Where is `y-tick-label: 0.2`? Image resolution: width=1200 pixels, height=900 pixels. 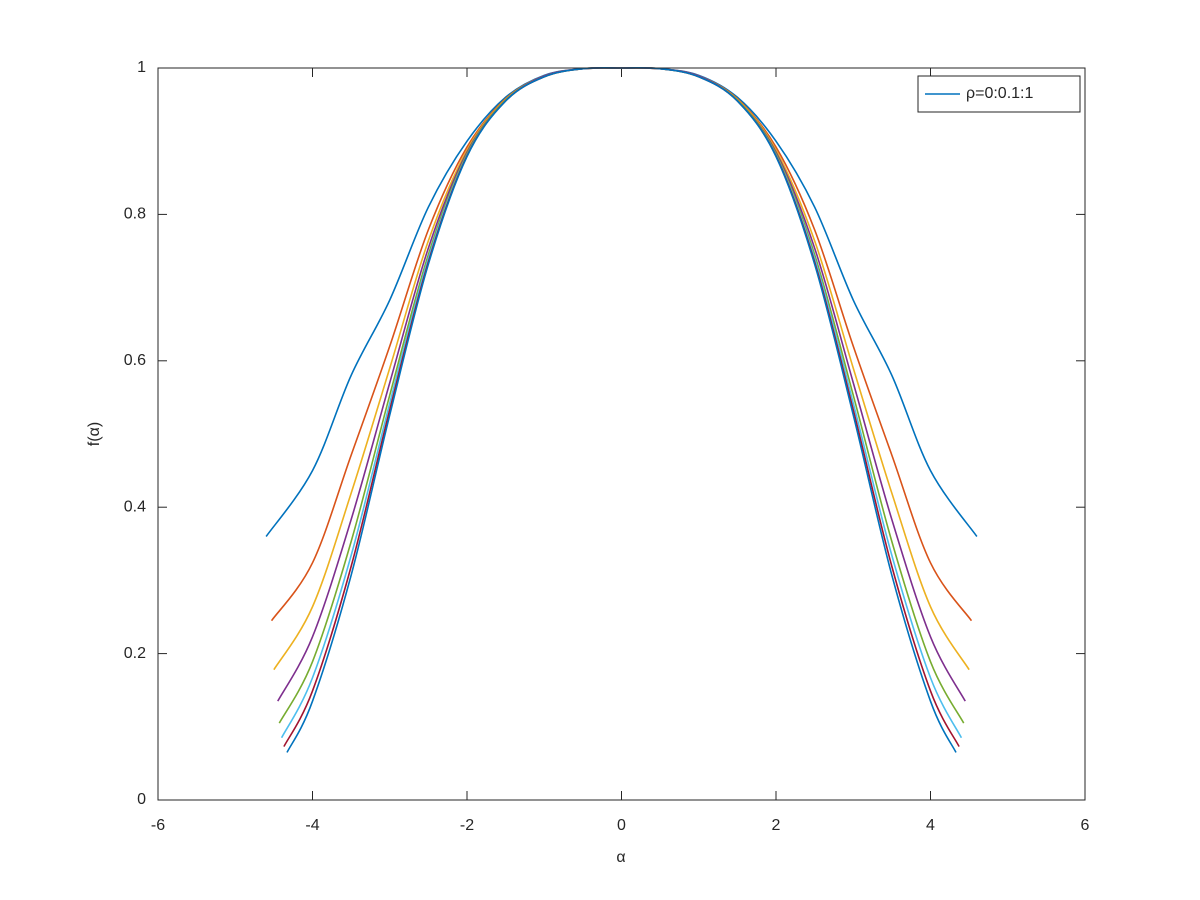 y-tick-label: 0.2 is located at coordinates (135, 653).